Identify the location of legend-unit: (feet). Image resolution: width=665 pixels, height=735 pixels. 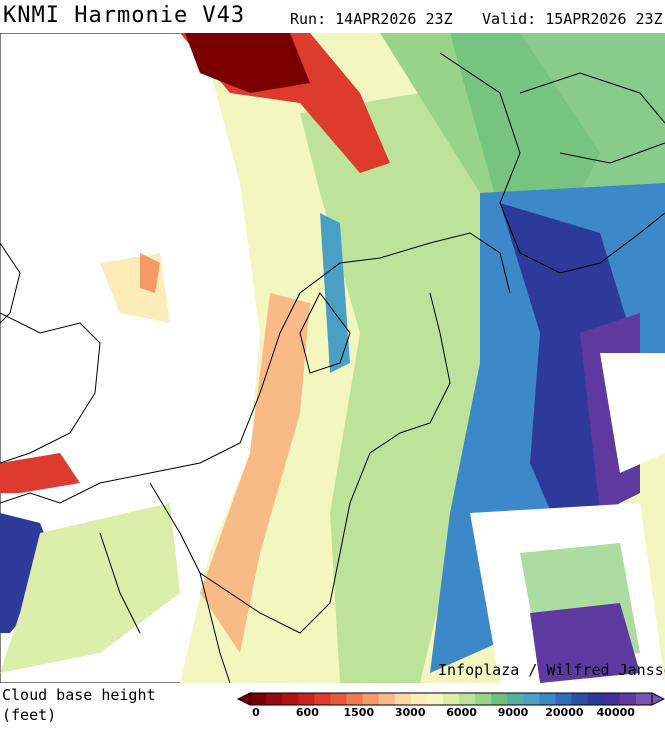
(29, 715).